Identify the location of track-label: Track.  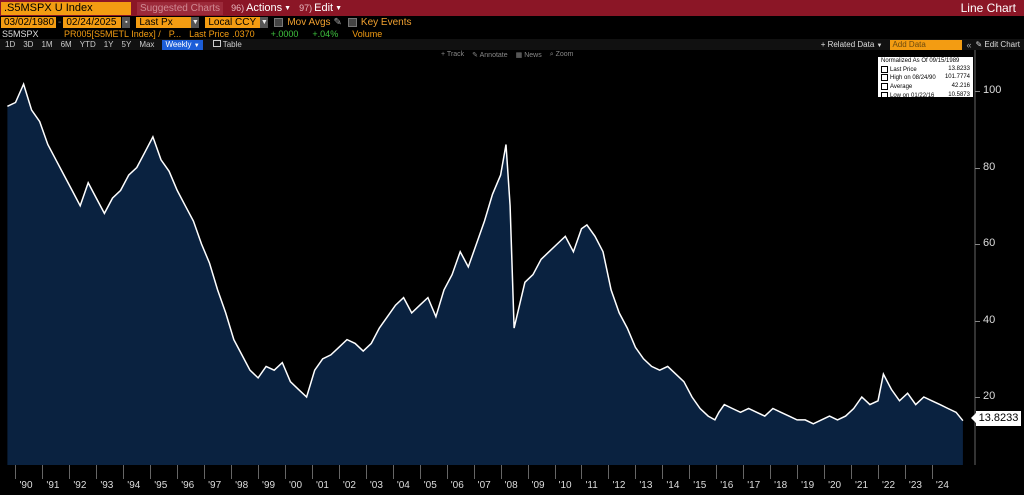
(455, 54).